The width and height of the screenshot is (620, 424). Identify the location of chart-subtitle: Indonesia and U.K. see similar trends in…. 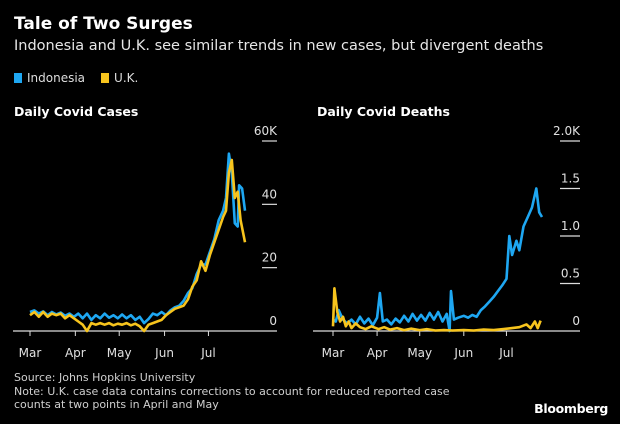
(279, 46).